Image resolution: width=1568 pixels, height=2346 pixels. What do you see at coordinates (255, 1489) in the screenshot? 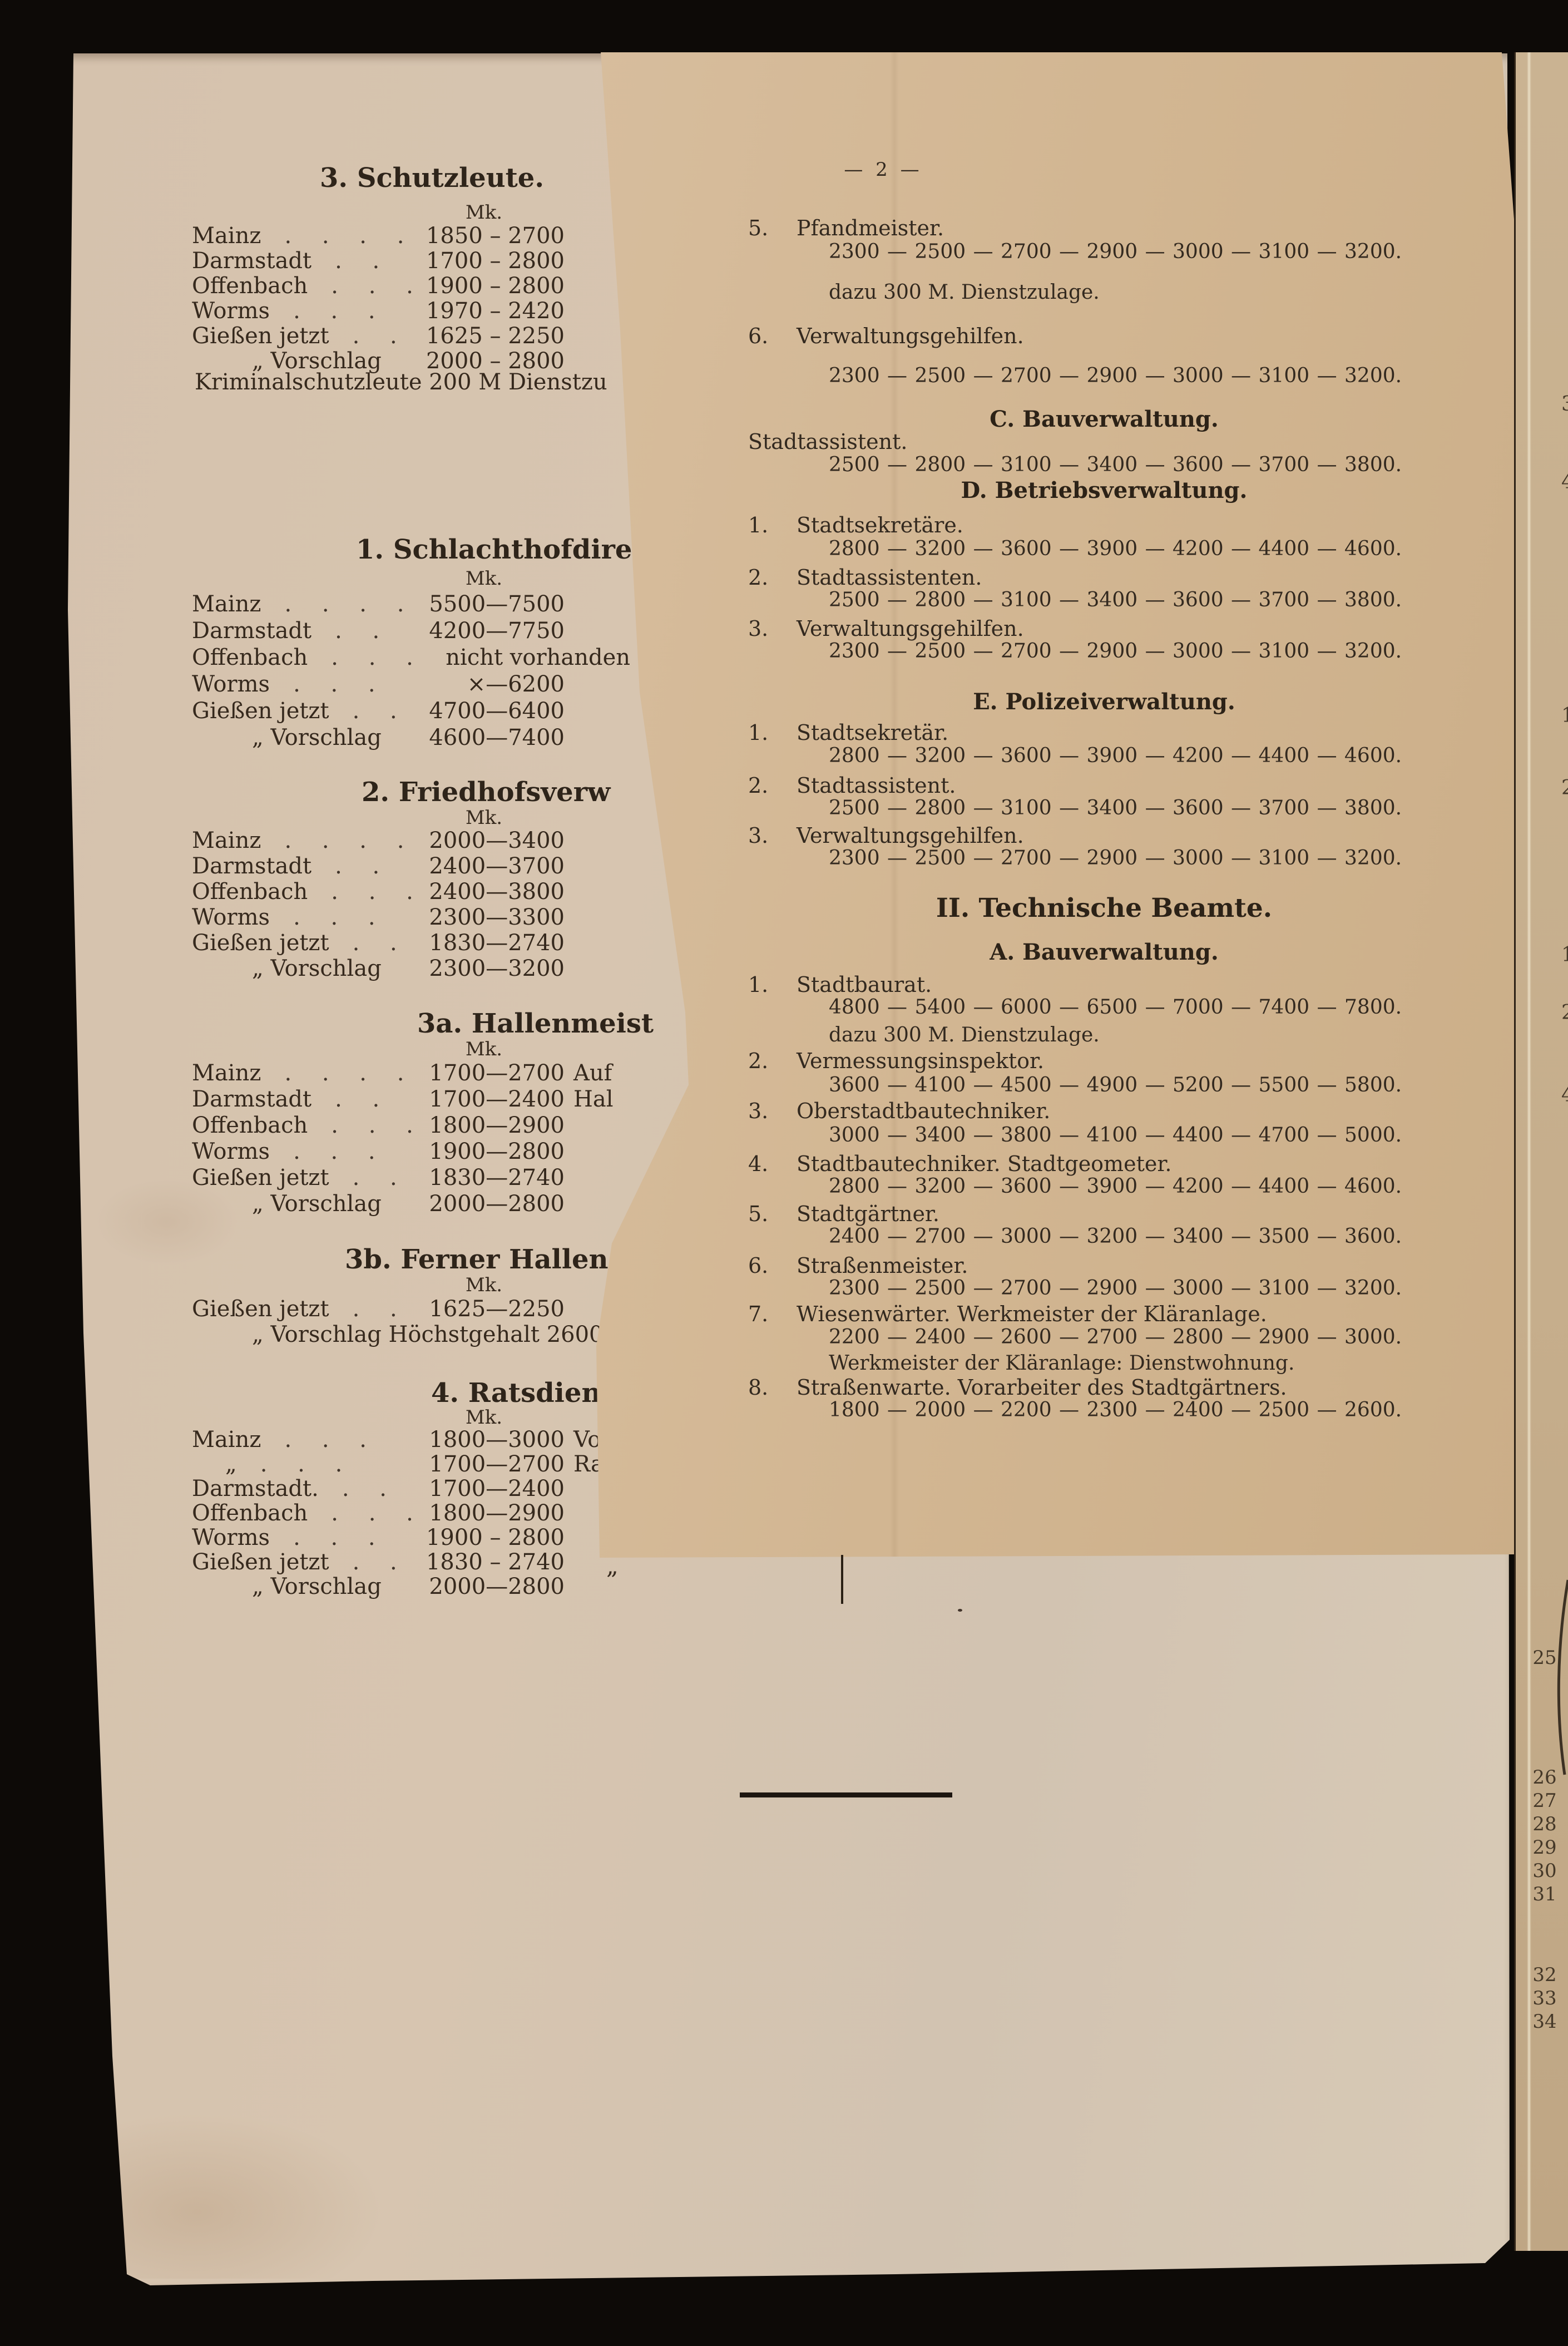
I see `city-label: Darmstadt.` at bounding box center [255, 1489].